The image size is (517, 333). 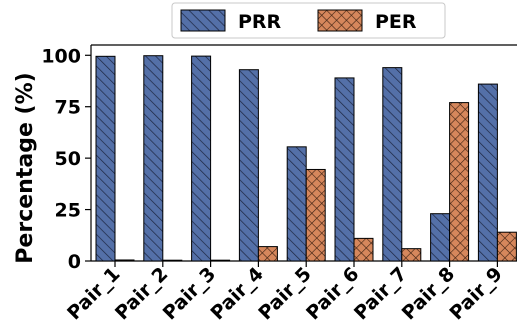 What do you see at coordinates (237, 293) in the screenshot?
I see `x-tick-label: Pair_4` at bounding box center [237, 293].